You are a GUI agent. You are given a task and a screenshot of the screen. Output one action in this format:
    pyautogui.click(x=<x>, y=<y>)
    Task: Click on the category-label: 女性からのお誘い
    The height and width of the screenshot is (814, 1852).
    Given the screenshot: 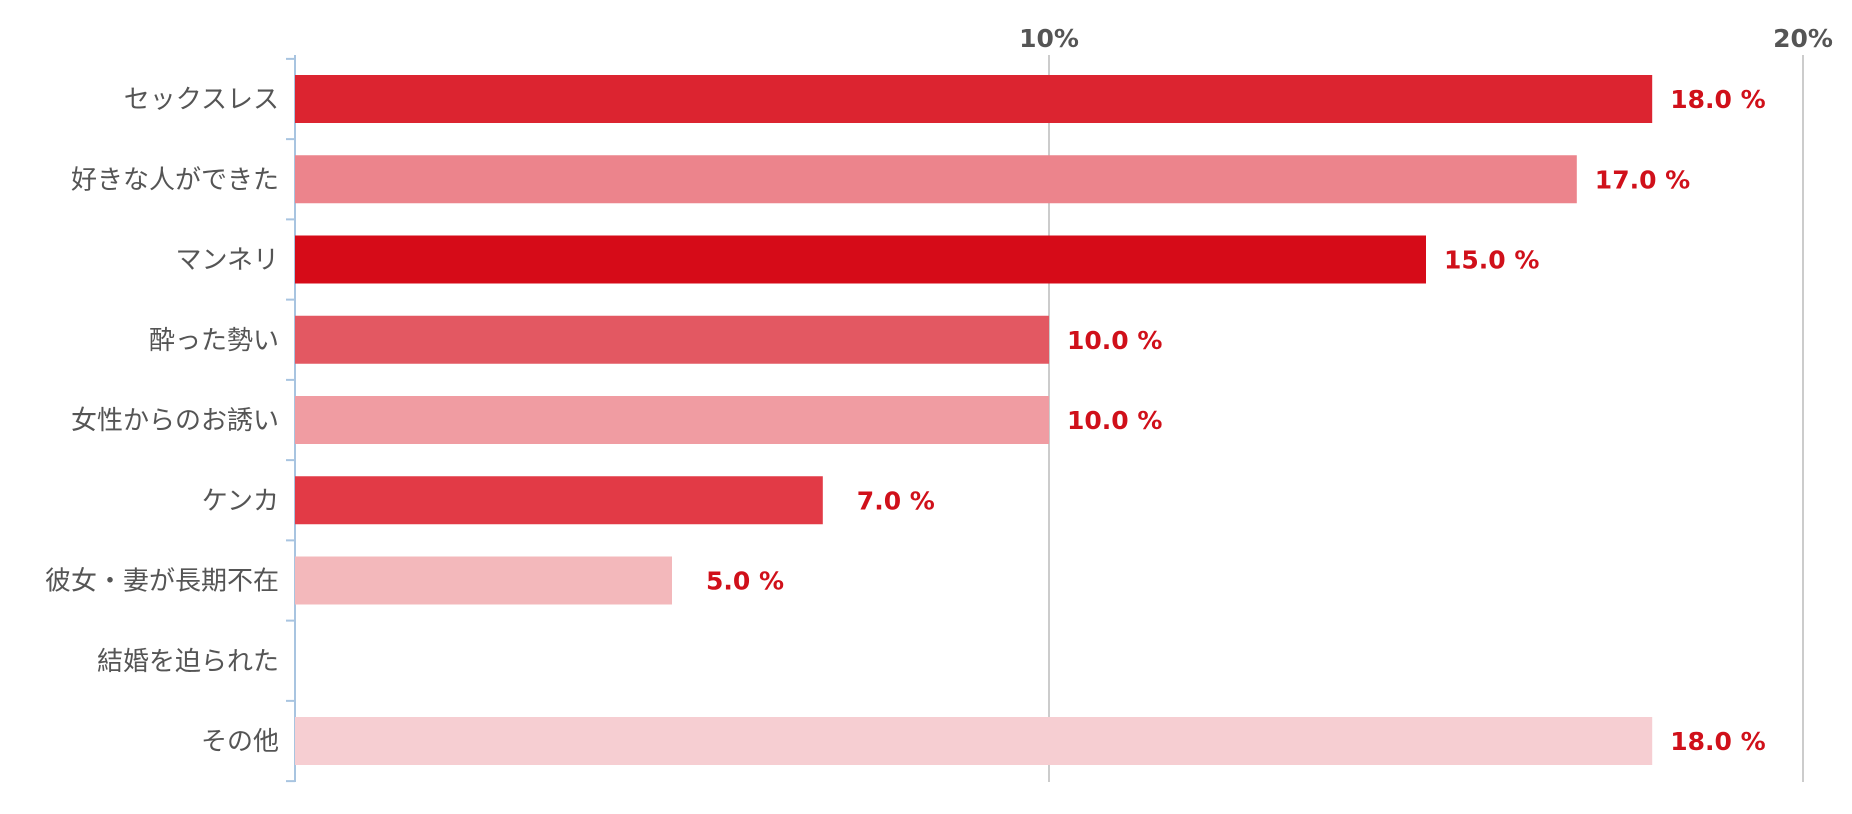 What is the action you would take?
    pyautogui.click(x=175, y=421)
    